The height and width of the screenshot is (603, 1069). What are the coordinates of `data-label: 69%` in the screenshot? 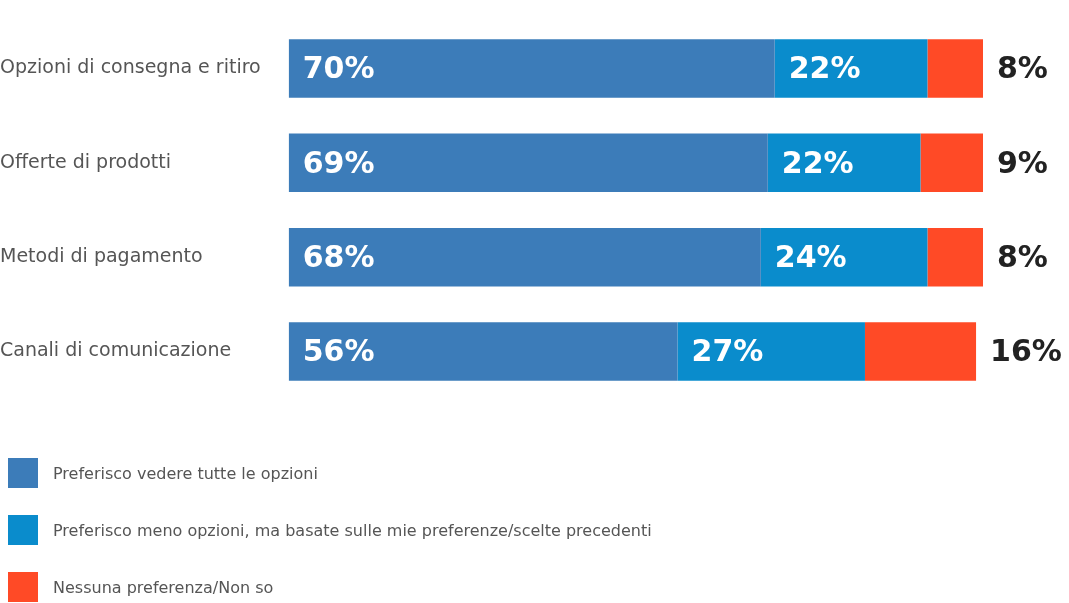 It's located at (338, 162).